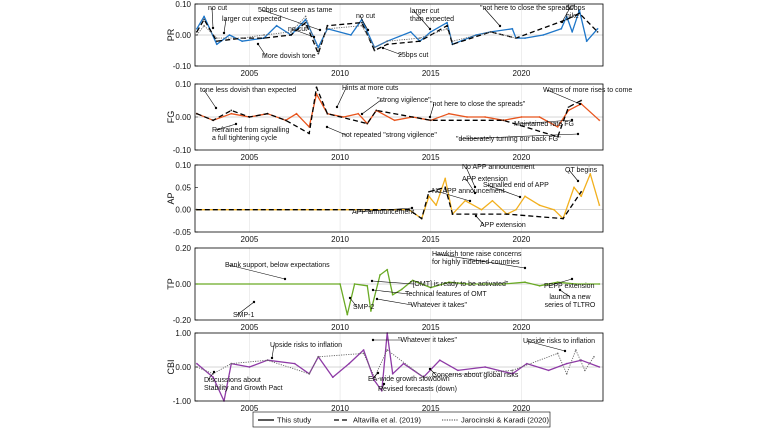  Describe the element at coordinates (505, 420) in the screenshot. I see `legend-label: Jarocinski & Karadi (2020)` at that location.